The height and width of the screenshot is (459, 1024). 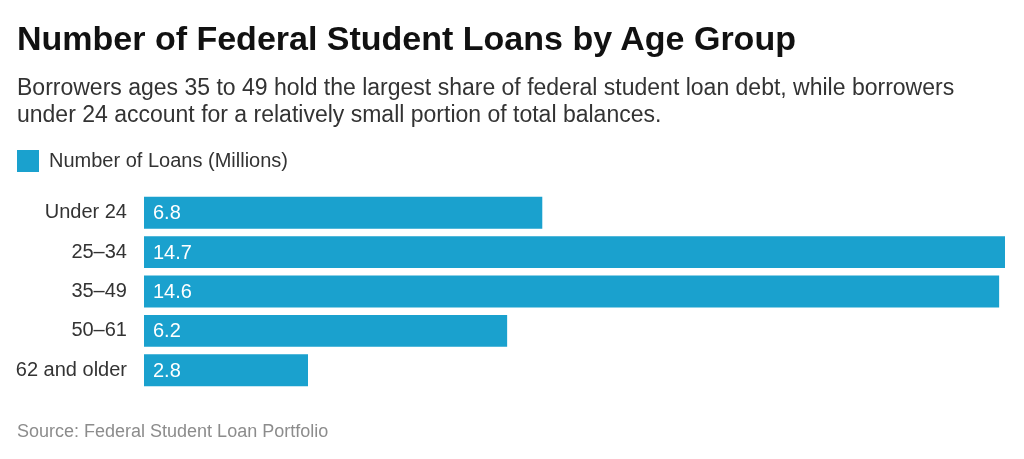 What do you see at coordinates (99, 290) in the screenshot?
I see `y-tick-label: 35–49` at bounding box center [99, 290].